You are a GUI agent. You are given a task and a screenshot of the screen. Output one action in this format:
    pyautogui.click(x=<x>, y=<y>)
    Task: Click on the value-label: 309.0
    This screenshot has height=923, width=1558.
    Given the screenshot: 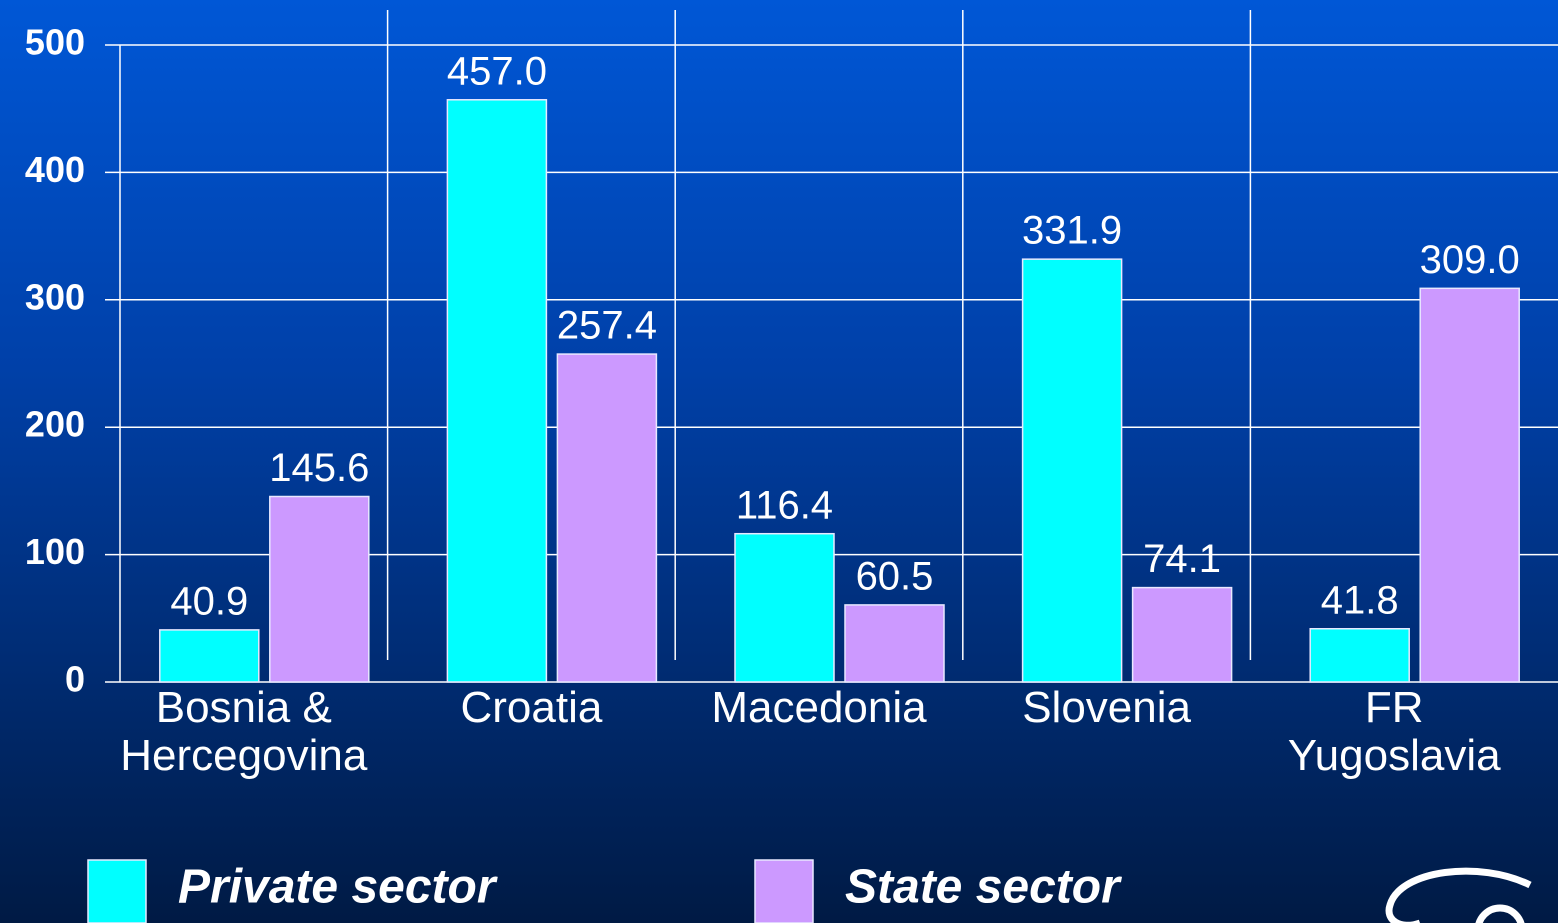 What is the action you would take?
    pyautogui.click(x=1470, y=260)
    